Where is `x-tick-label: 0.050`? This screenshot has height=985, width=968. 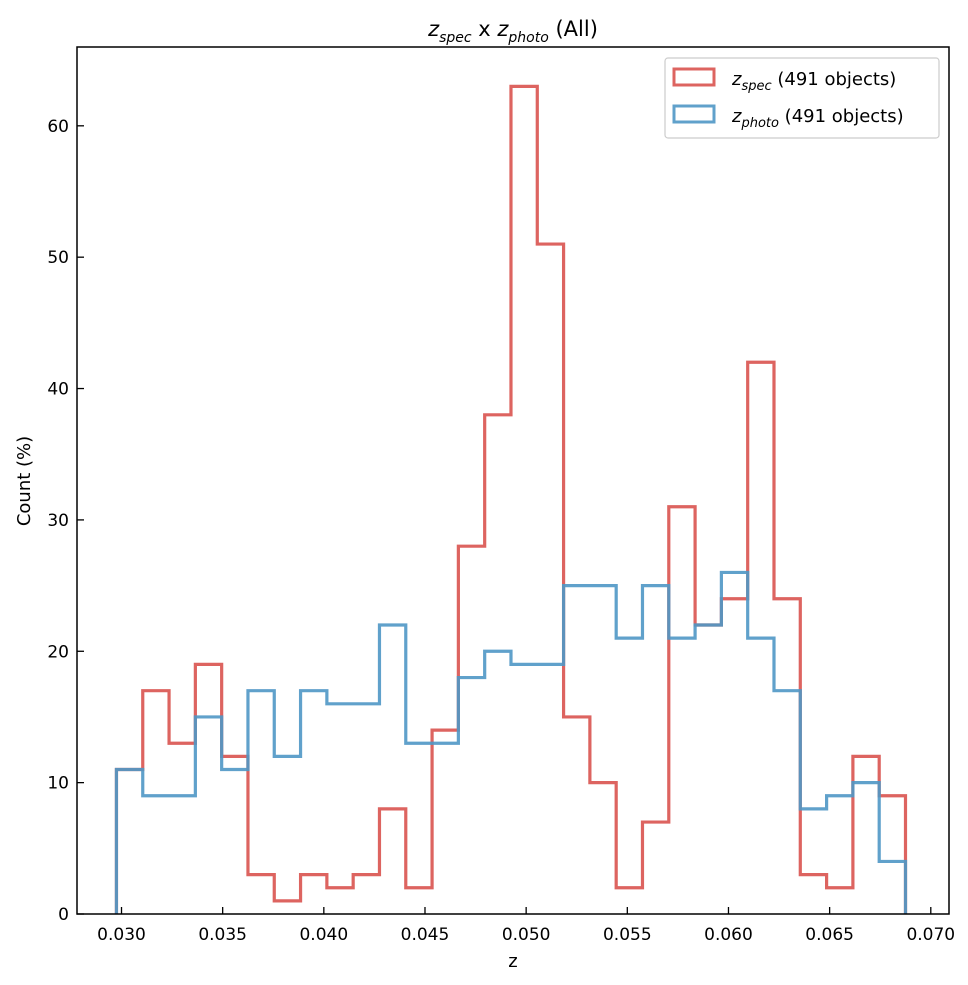 x-tick-label: 0.050 is located at coordinates (526, 935).